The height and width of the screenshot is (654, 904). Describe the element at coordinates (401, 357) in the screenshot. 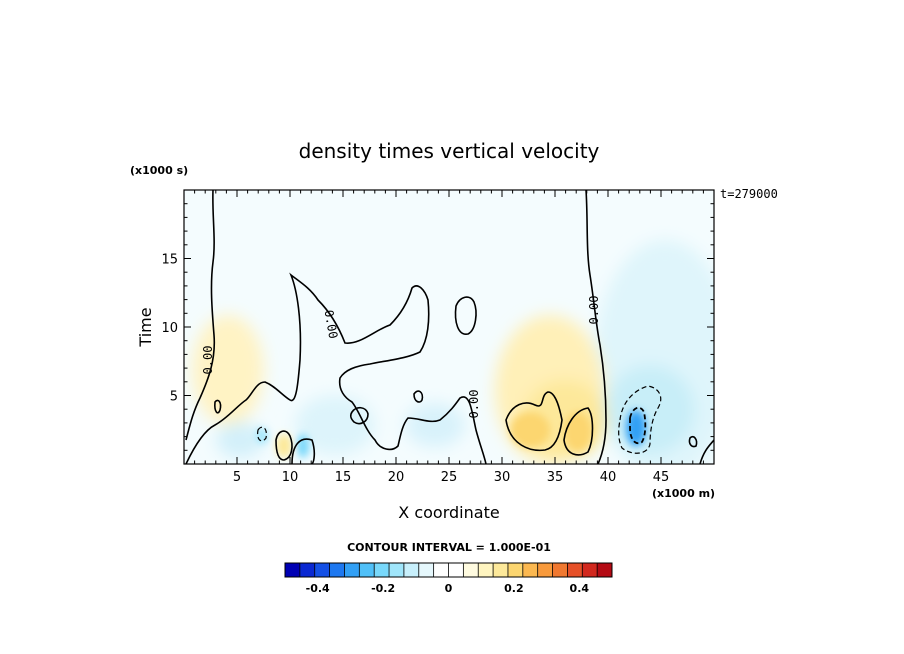

I see `contour-labels: 0.00 0.00 0.00 0.00` at that location.